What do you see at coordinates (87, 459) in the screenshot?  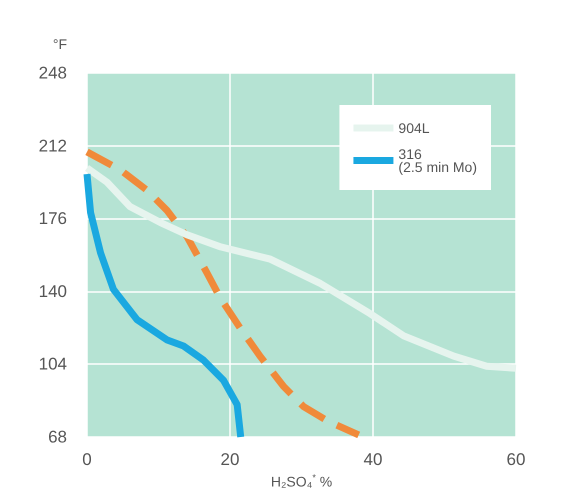 I see `x-tick-label: 0` at bounding box center [87, 459].